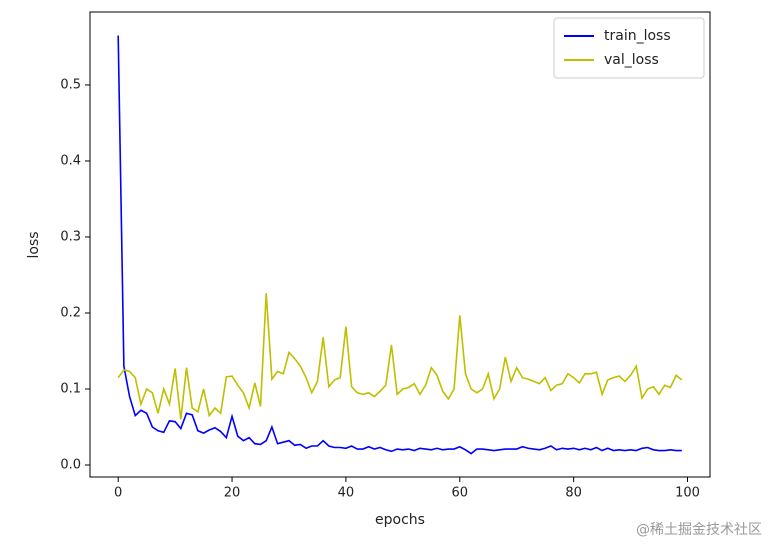 The width and height of the screenshot is (773, 556). Describe the element at coordinates (687, 493) in the screenshot. I see `x-tick-label: 100` at that location.